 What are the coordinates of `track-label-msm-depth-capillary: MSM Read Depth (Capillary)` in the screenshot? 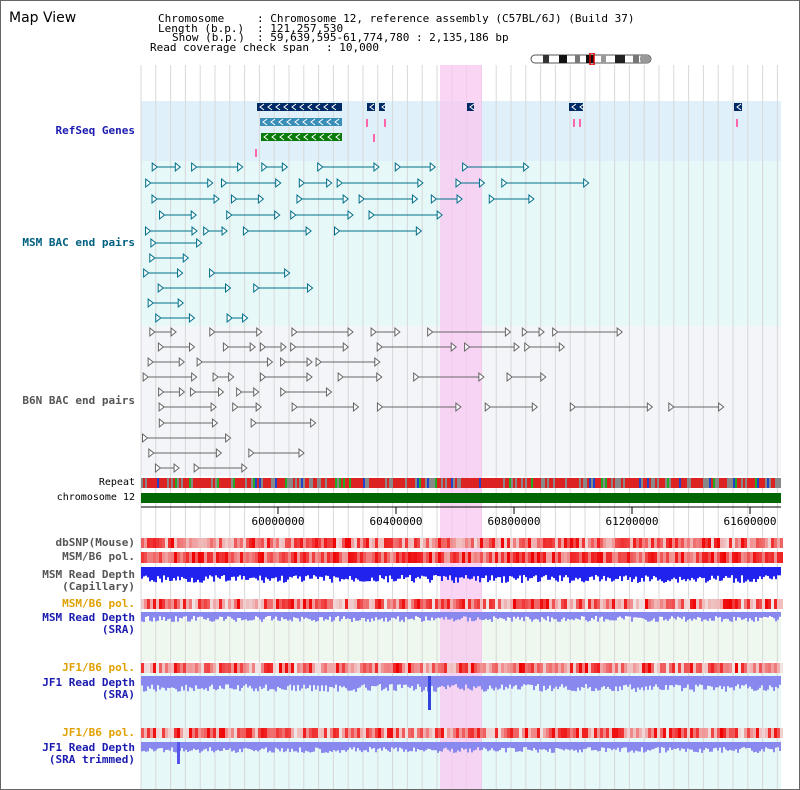 It's located at (68, 581).